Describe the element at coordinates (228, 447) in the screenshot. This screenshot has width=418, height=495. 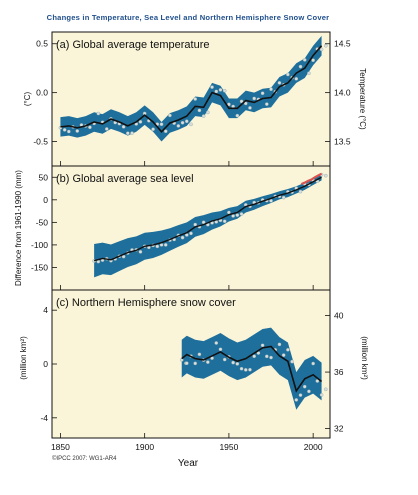
I see `x-tick-label: 1950` at that location.